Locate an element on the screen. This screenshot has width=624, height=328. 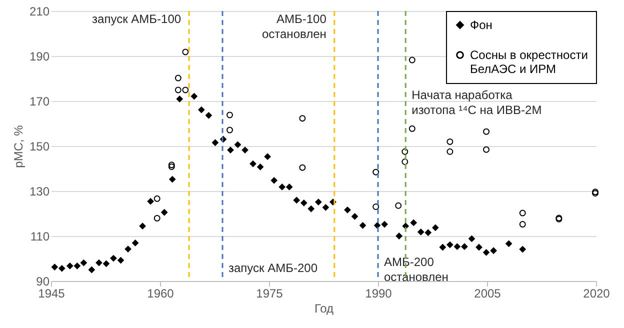
x-tick-label: 2005 is located at coordinates (488, 293).